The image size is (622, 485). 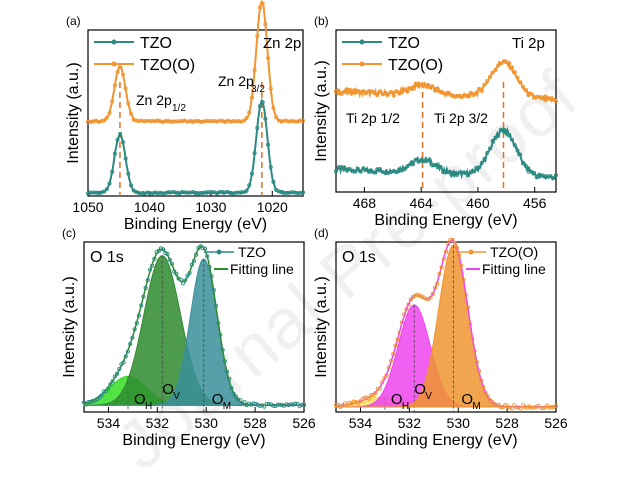 What do you see at coordinates (535, 203) in the screenshot?
I see `x-tick-label: 456` at bounding box center [535, 203].